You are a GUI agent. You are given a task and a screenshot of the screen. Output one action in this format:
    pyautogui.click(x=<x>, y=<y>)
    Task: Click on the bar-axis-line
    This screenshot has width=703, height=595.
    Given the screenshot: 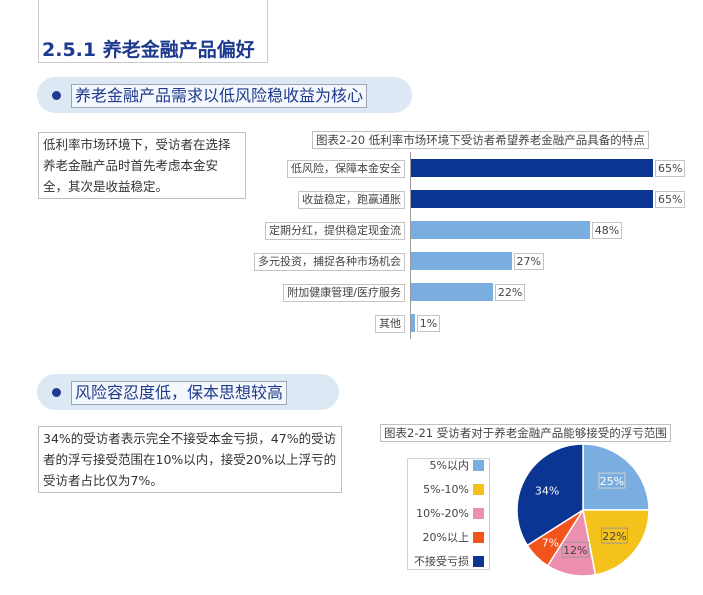 What is the action you would take?
    pyautogui.click(x=410, y=245)
    